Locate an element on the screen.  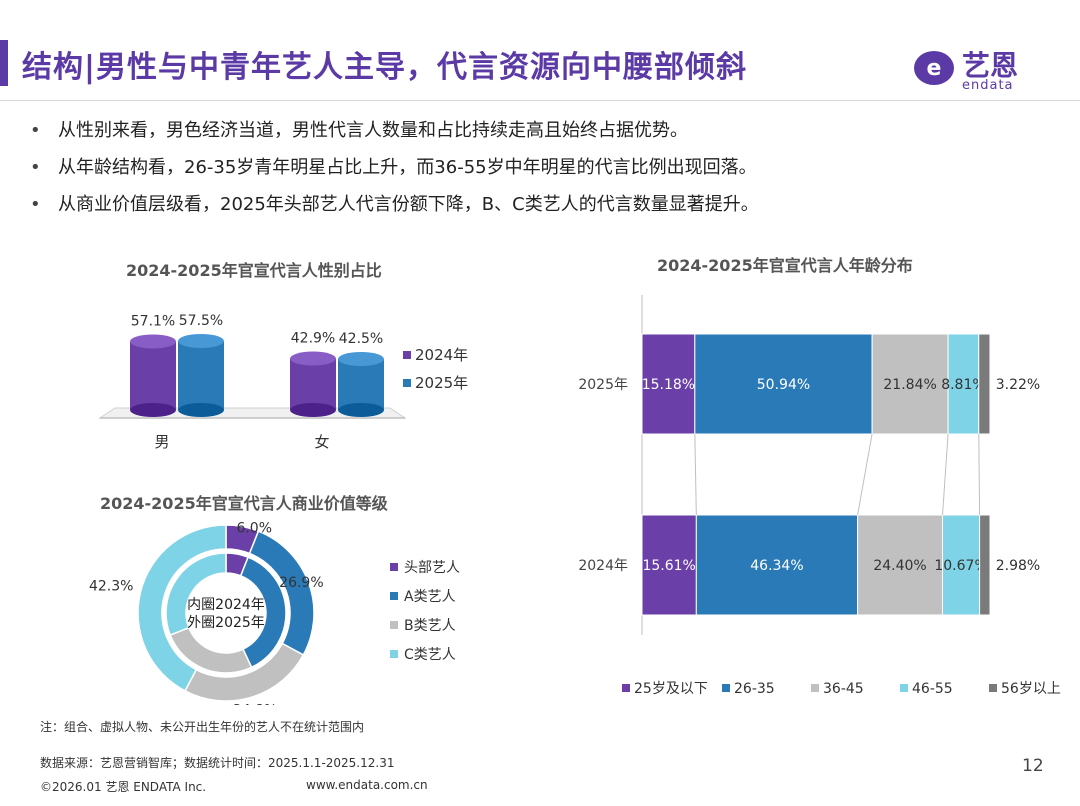
age-data-label: 46.34% is located at coordinates (776, 566).